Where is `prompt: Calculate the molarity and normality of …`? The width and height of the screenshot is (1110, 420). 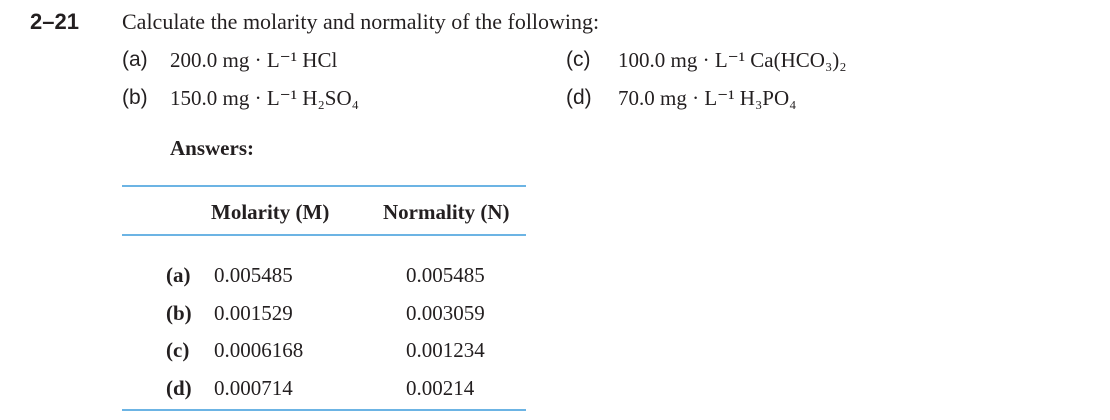 prompt: Calculate the molarity and normality of … is located at coordinates (361, 21).